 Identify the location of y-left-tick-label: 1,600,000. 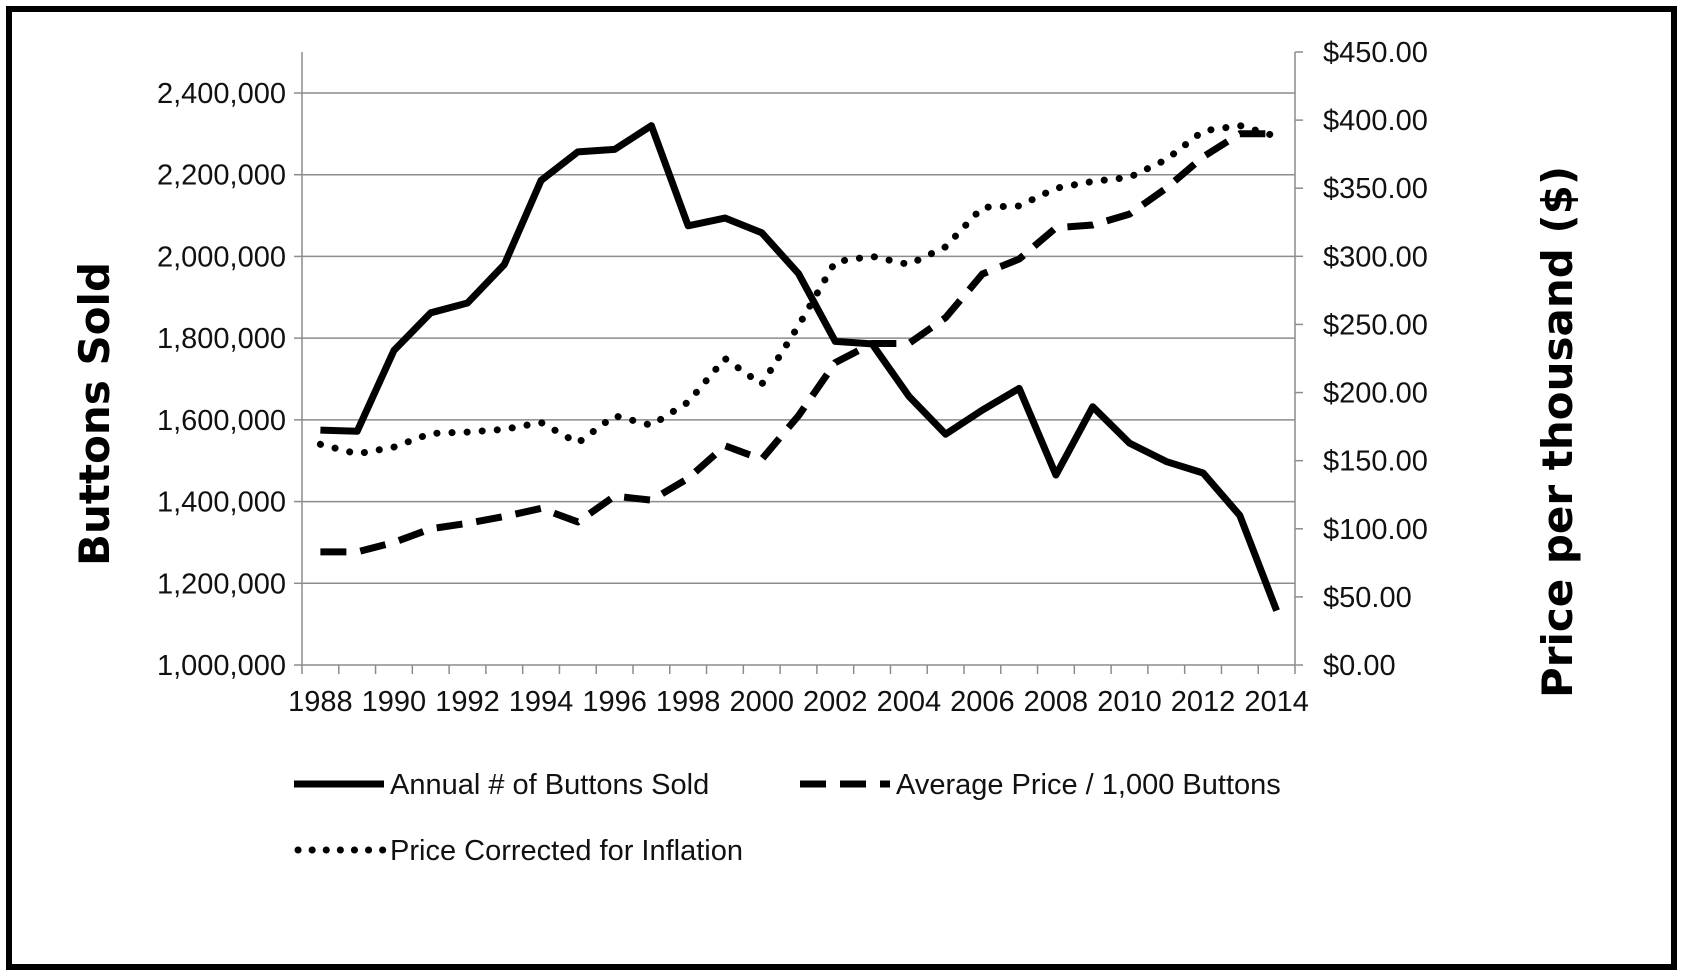
(221, 421).